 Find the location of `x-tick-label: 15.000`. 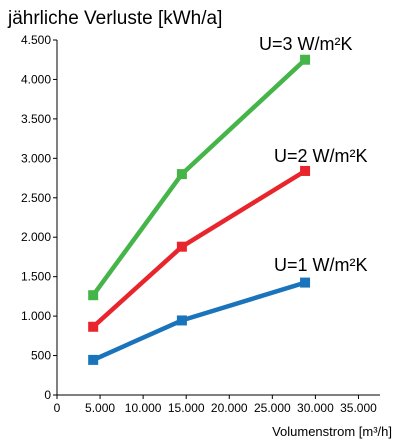

x-tick-label: 15.000 is located at coordinates (186, 408).